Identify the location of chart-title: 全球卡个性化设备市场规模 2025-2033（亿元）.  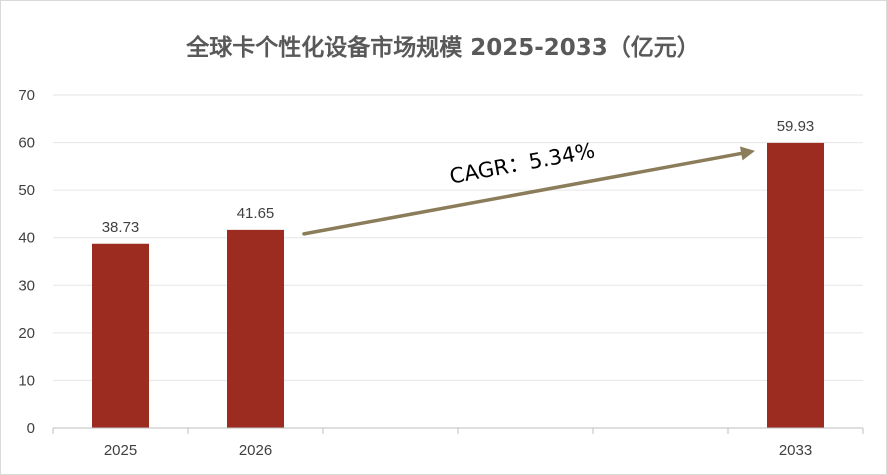
(442, 47).